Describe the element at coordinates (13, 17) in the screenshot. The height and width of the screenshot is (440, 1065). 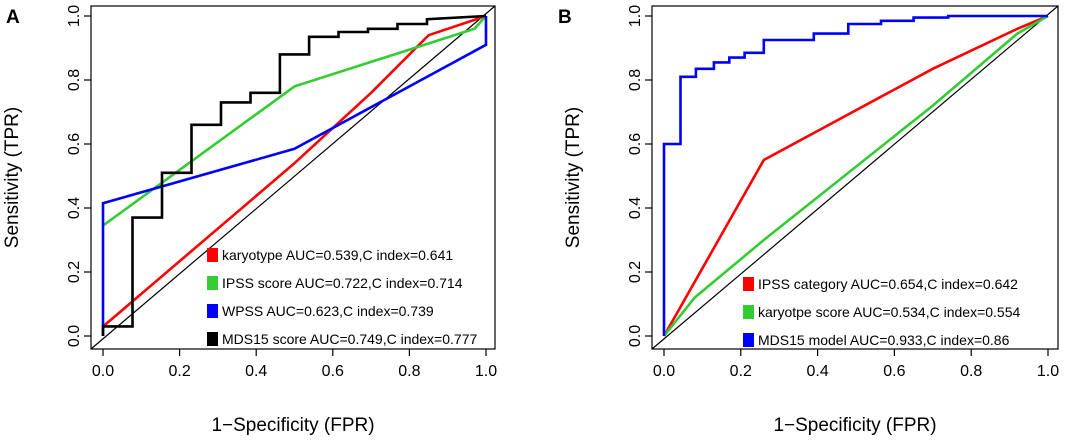
I see `panel-label: A` at that location.